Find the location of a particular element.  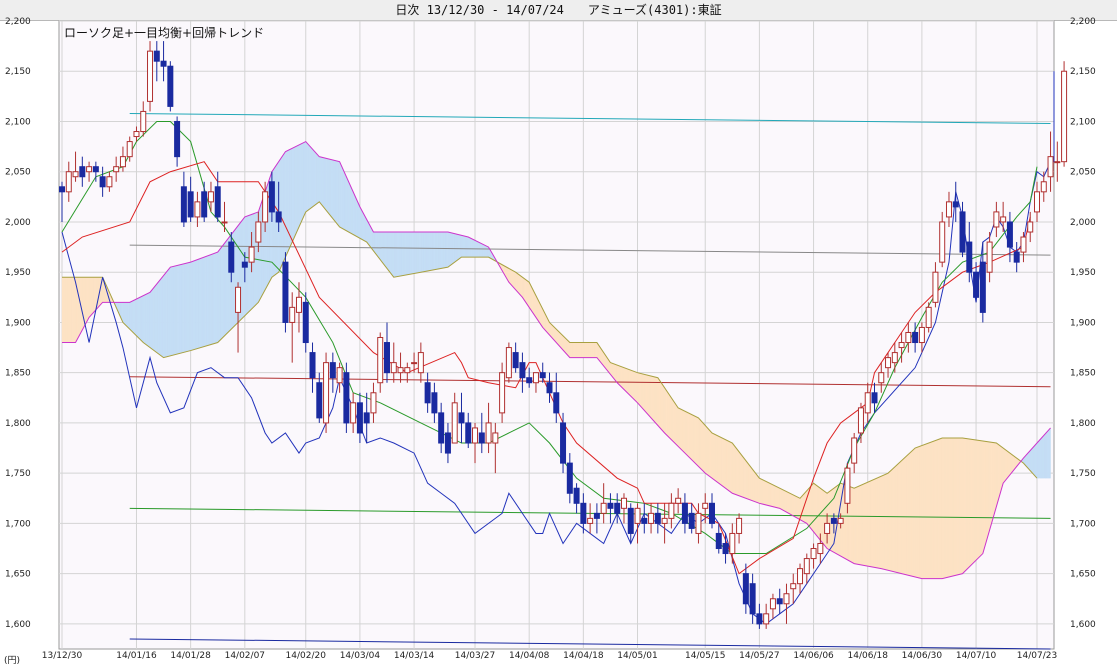

y-tick-label-right: 1,700 is located at coordinates (1083, 524).